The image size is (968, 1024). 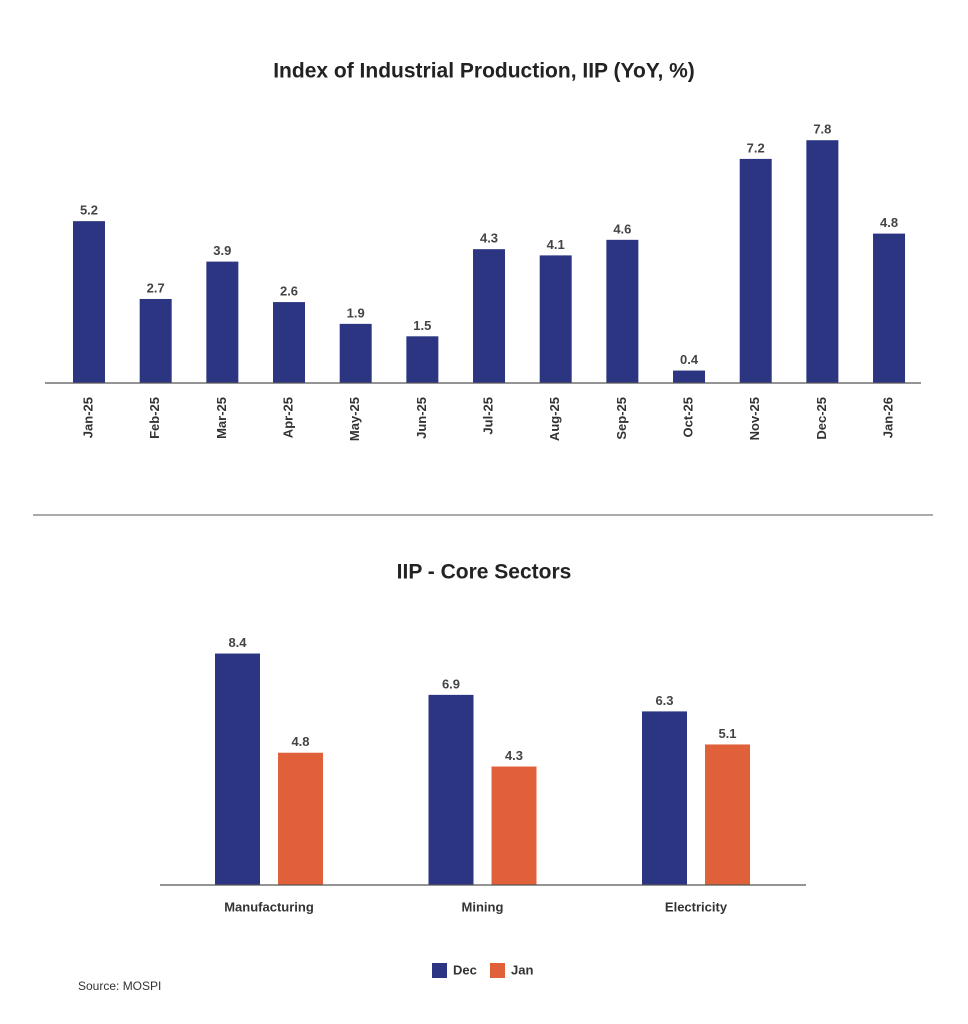 I want to click on x-tick-label: Sep-25, so click(x=621, y=418).